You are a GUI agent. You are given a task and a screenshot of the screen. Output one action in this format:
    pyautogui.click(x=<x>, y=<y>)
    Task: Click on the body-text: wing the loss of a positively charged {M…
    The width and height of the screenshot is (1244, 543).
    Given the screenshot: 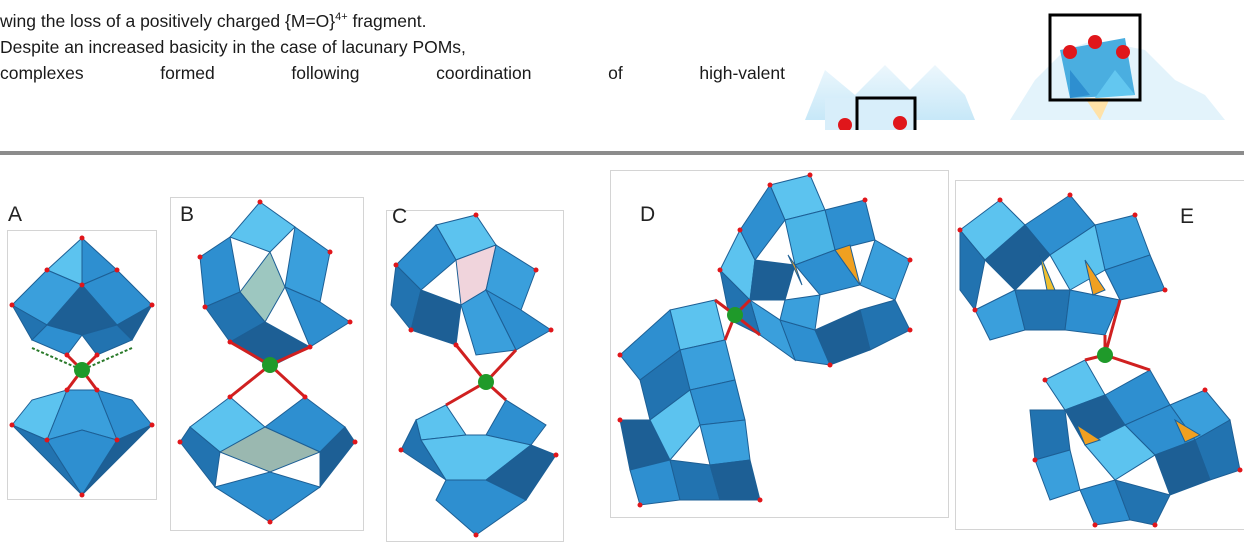 What is the action you would take?
    pyautogui.click(x=392, y=45)
    